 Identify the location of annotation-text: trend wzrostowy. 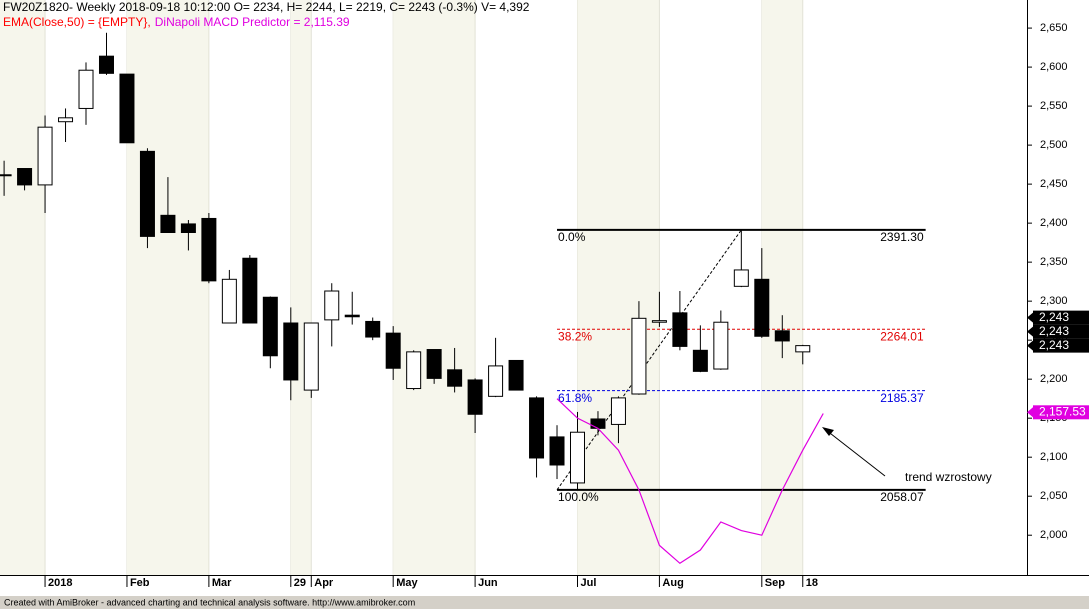
(948, 477).